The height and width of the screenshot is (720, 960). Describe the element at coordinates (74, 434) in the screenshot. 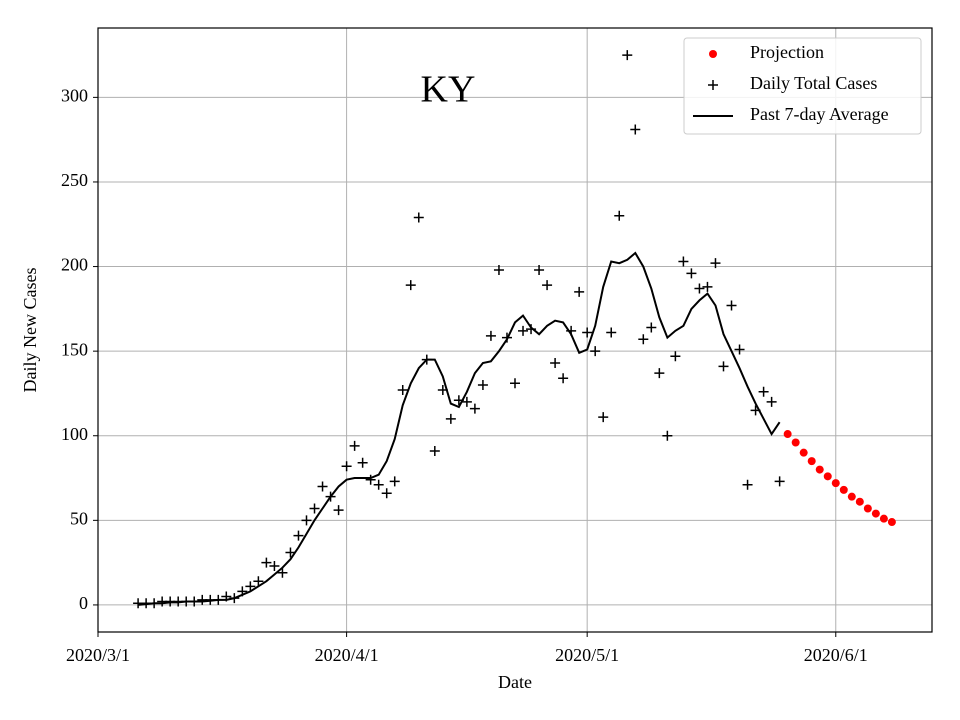

I see `y-tick-label: 100` at that location.